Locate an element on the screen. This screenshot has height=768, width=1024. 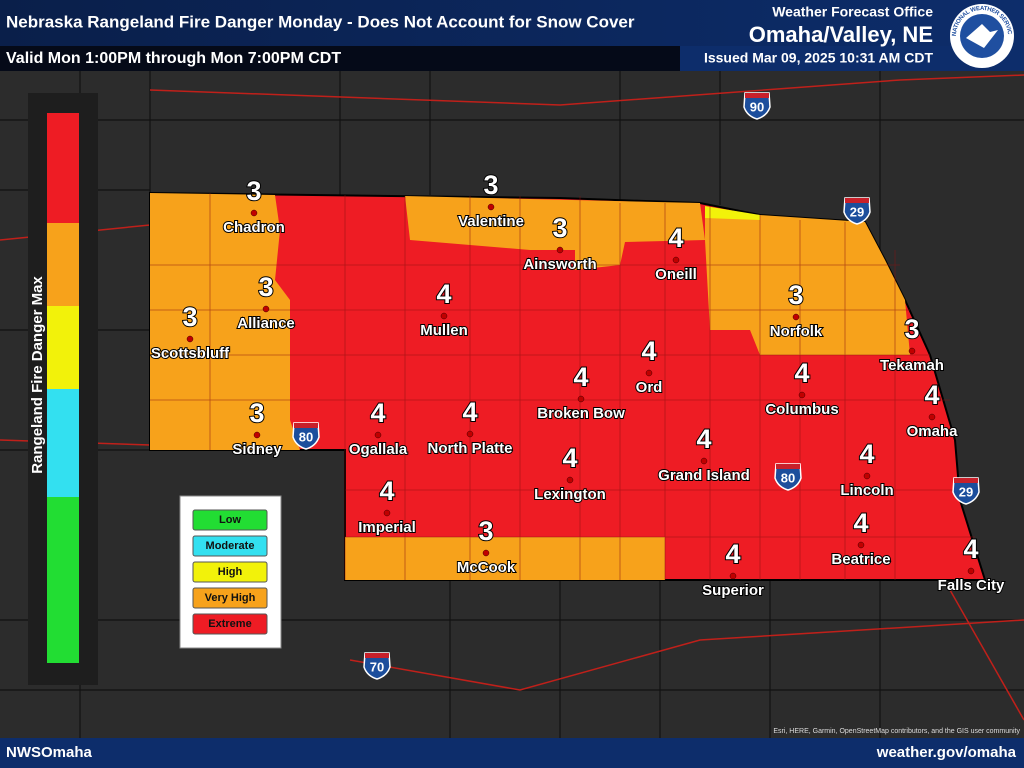
zone-very-high-south is located at coordinates (505, 558).